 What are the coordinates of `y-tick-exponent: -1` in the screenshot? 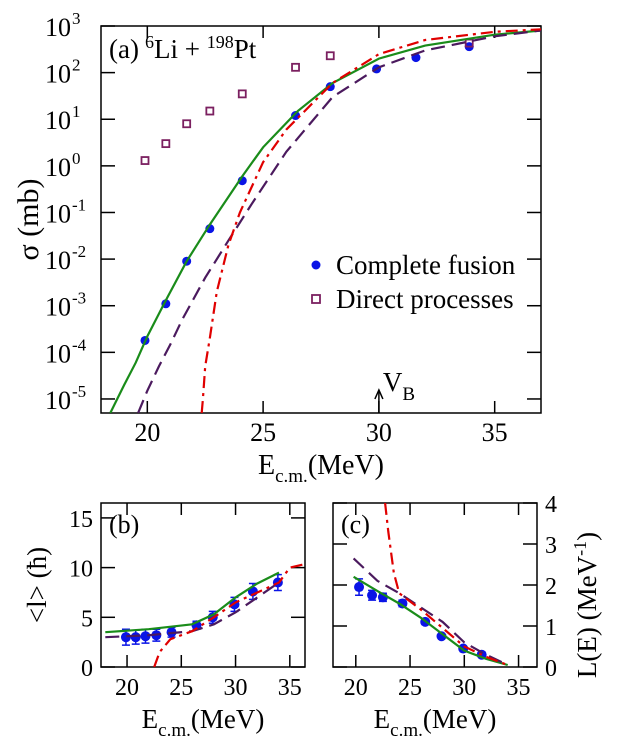 It's located at (79, 204).